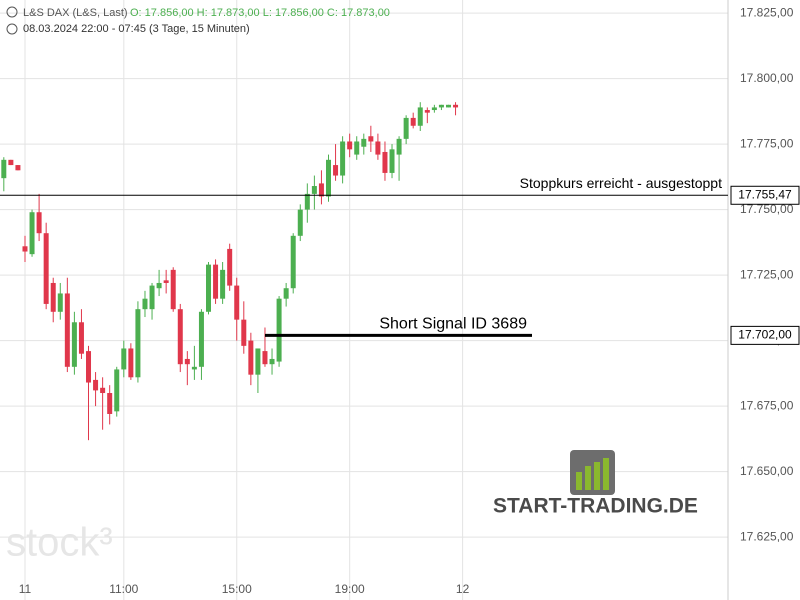 This screenshot has width=800, height=600. Describe the element at coordinates (463, 589) in the screenshot. I see `x-tick-label: 12` at that location.